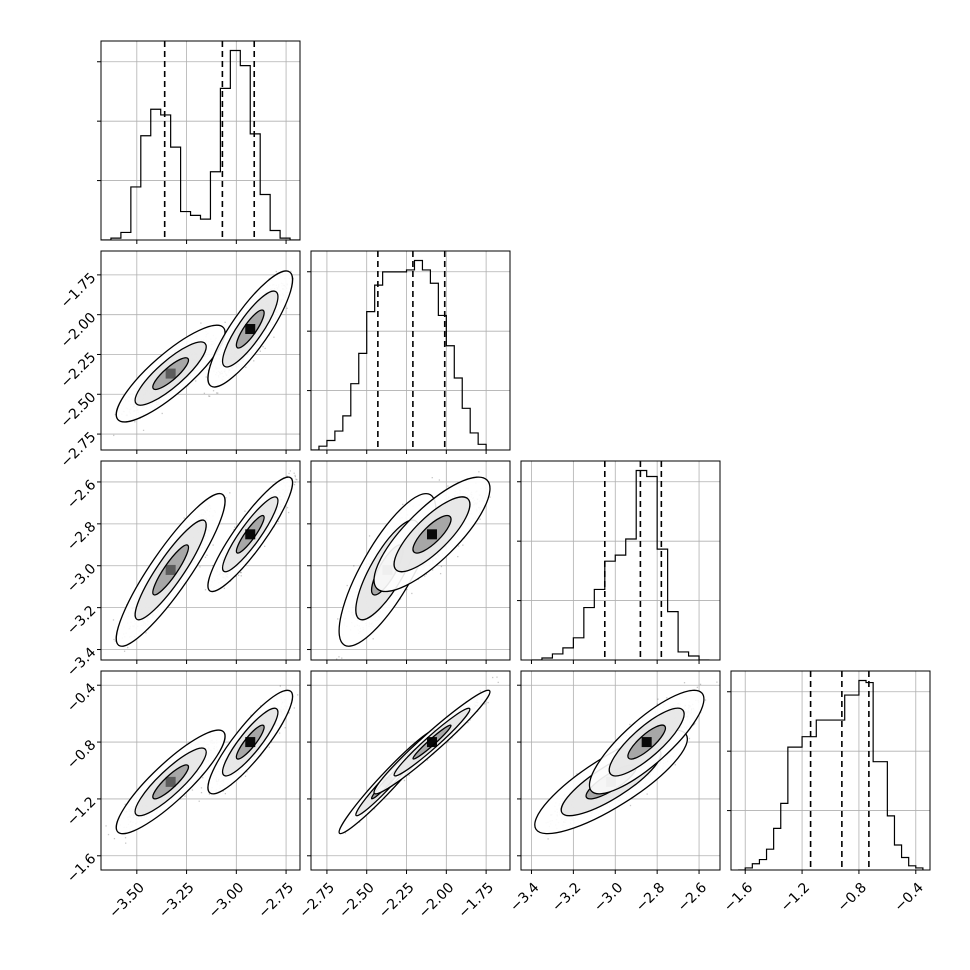 The image size is (970, 970). Describe the element at coordinates (79, 291) in the screenshot. I see `tick-label-y: −1.75` at that location.